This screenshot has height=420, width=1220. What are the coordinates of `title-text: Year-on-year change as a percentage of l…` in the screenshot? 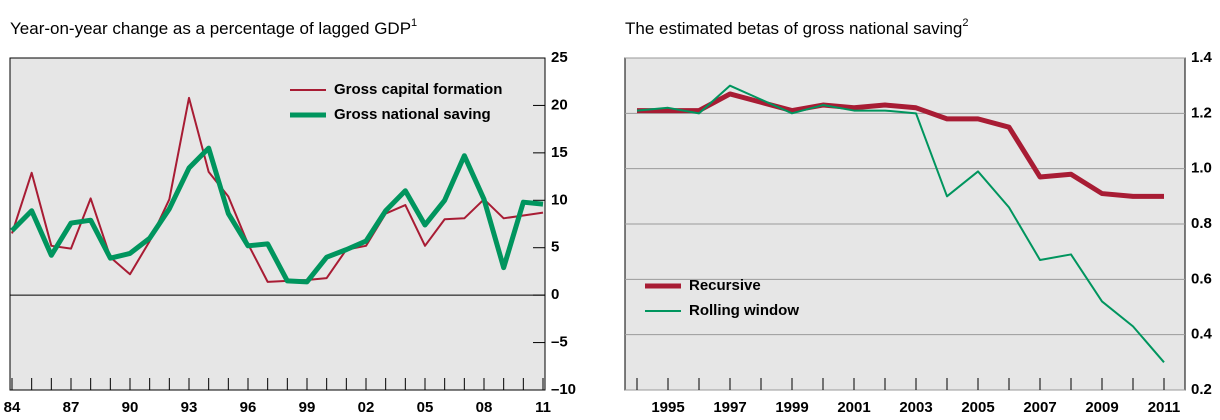 It's located at (210, 28).